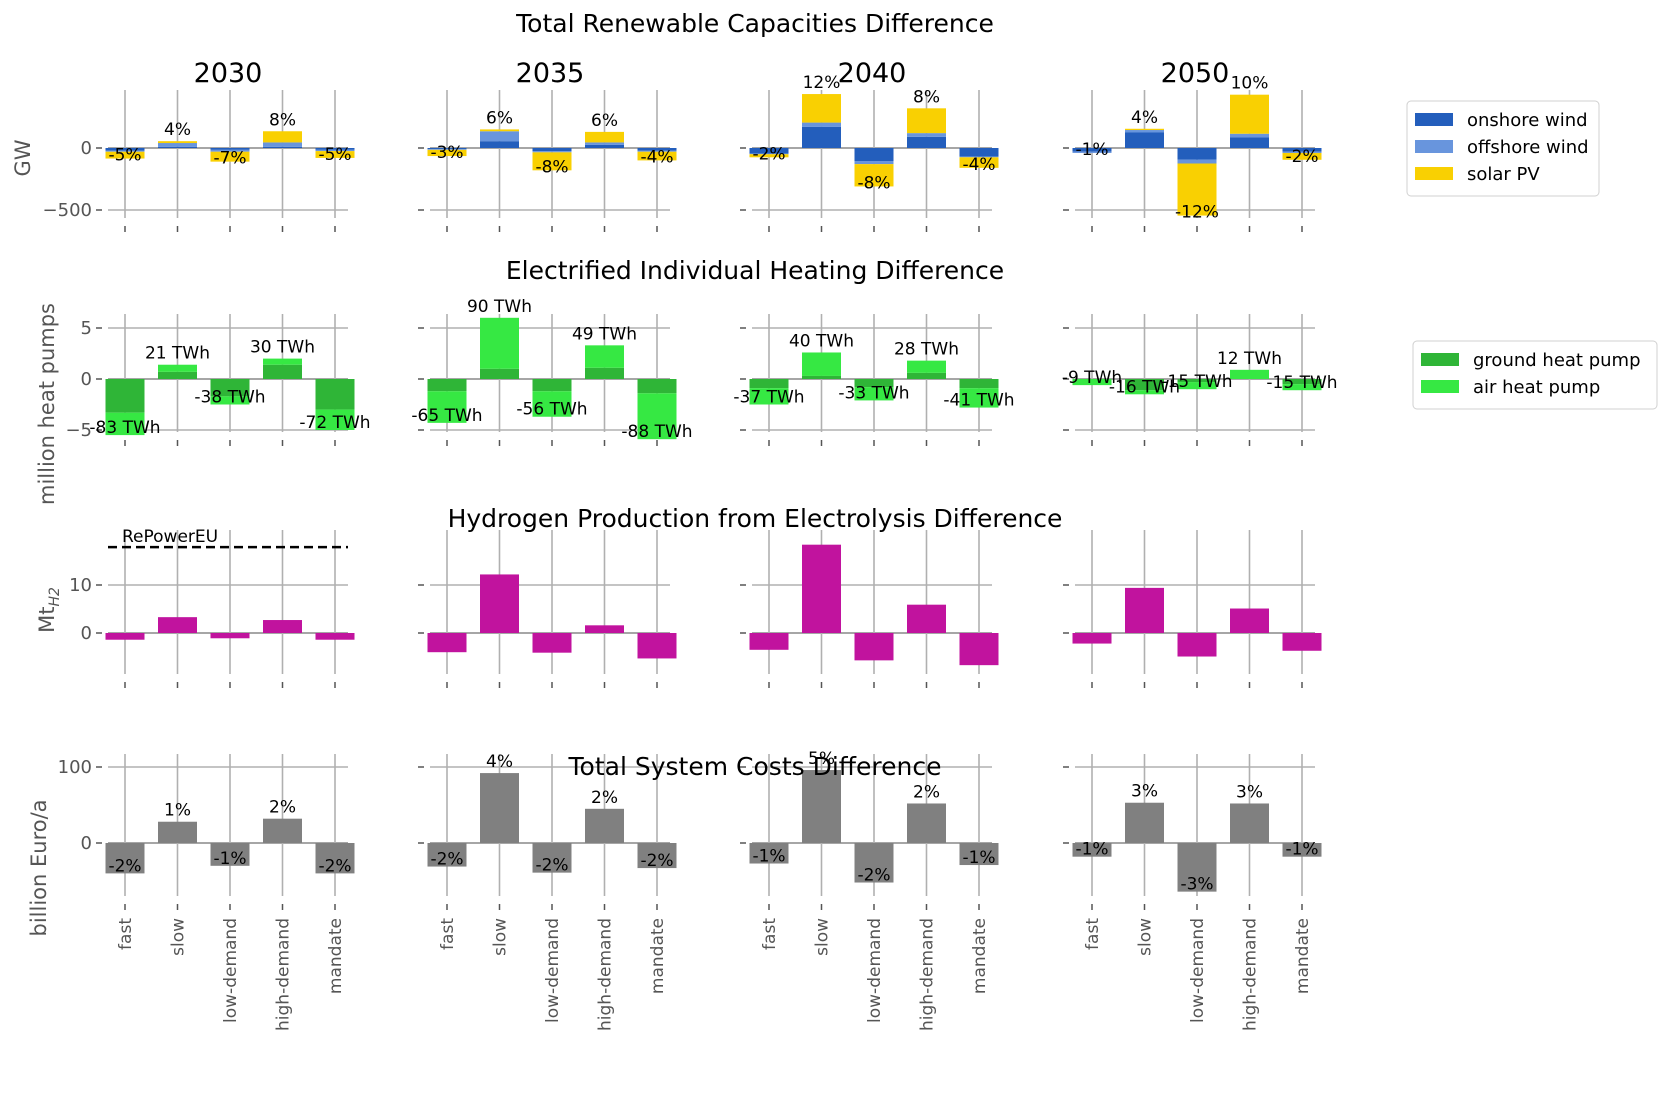  Describe the element at coordinates (926, 121) in the screenshot. I see `renewables-2040-bar-high-demand-solar-pv` at that location.